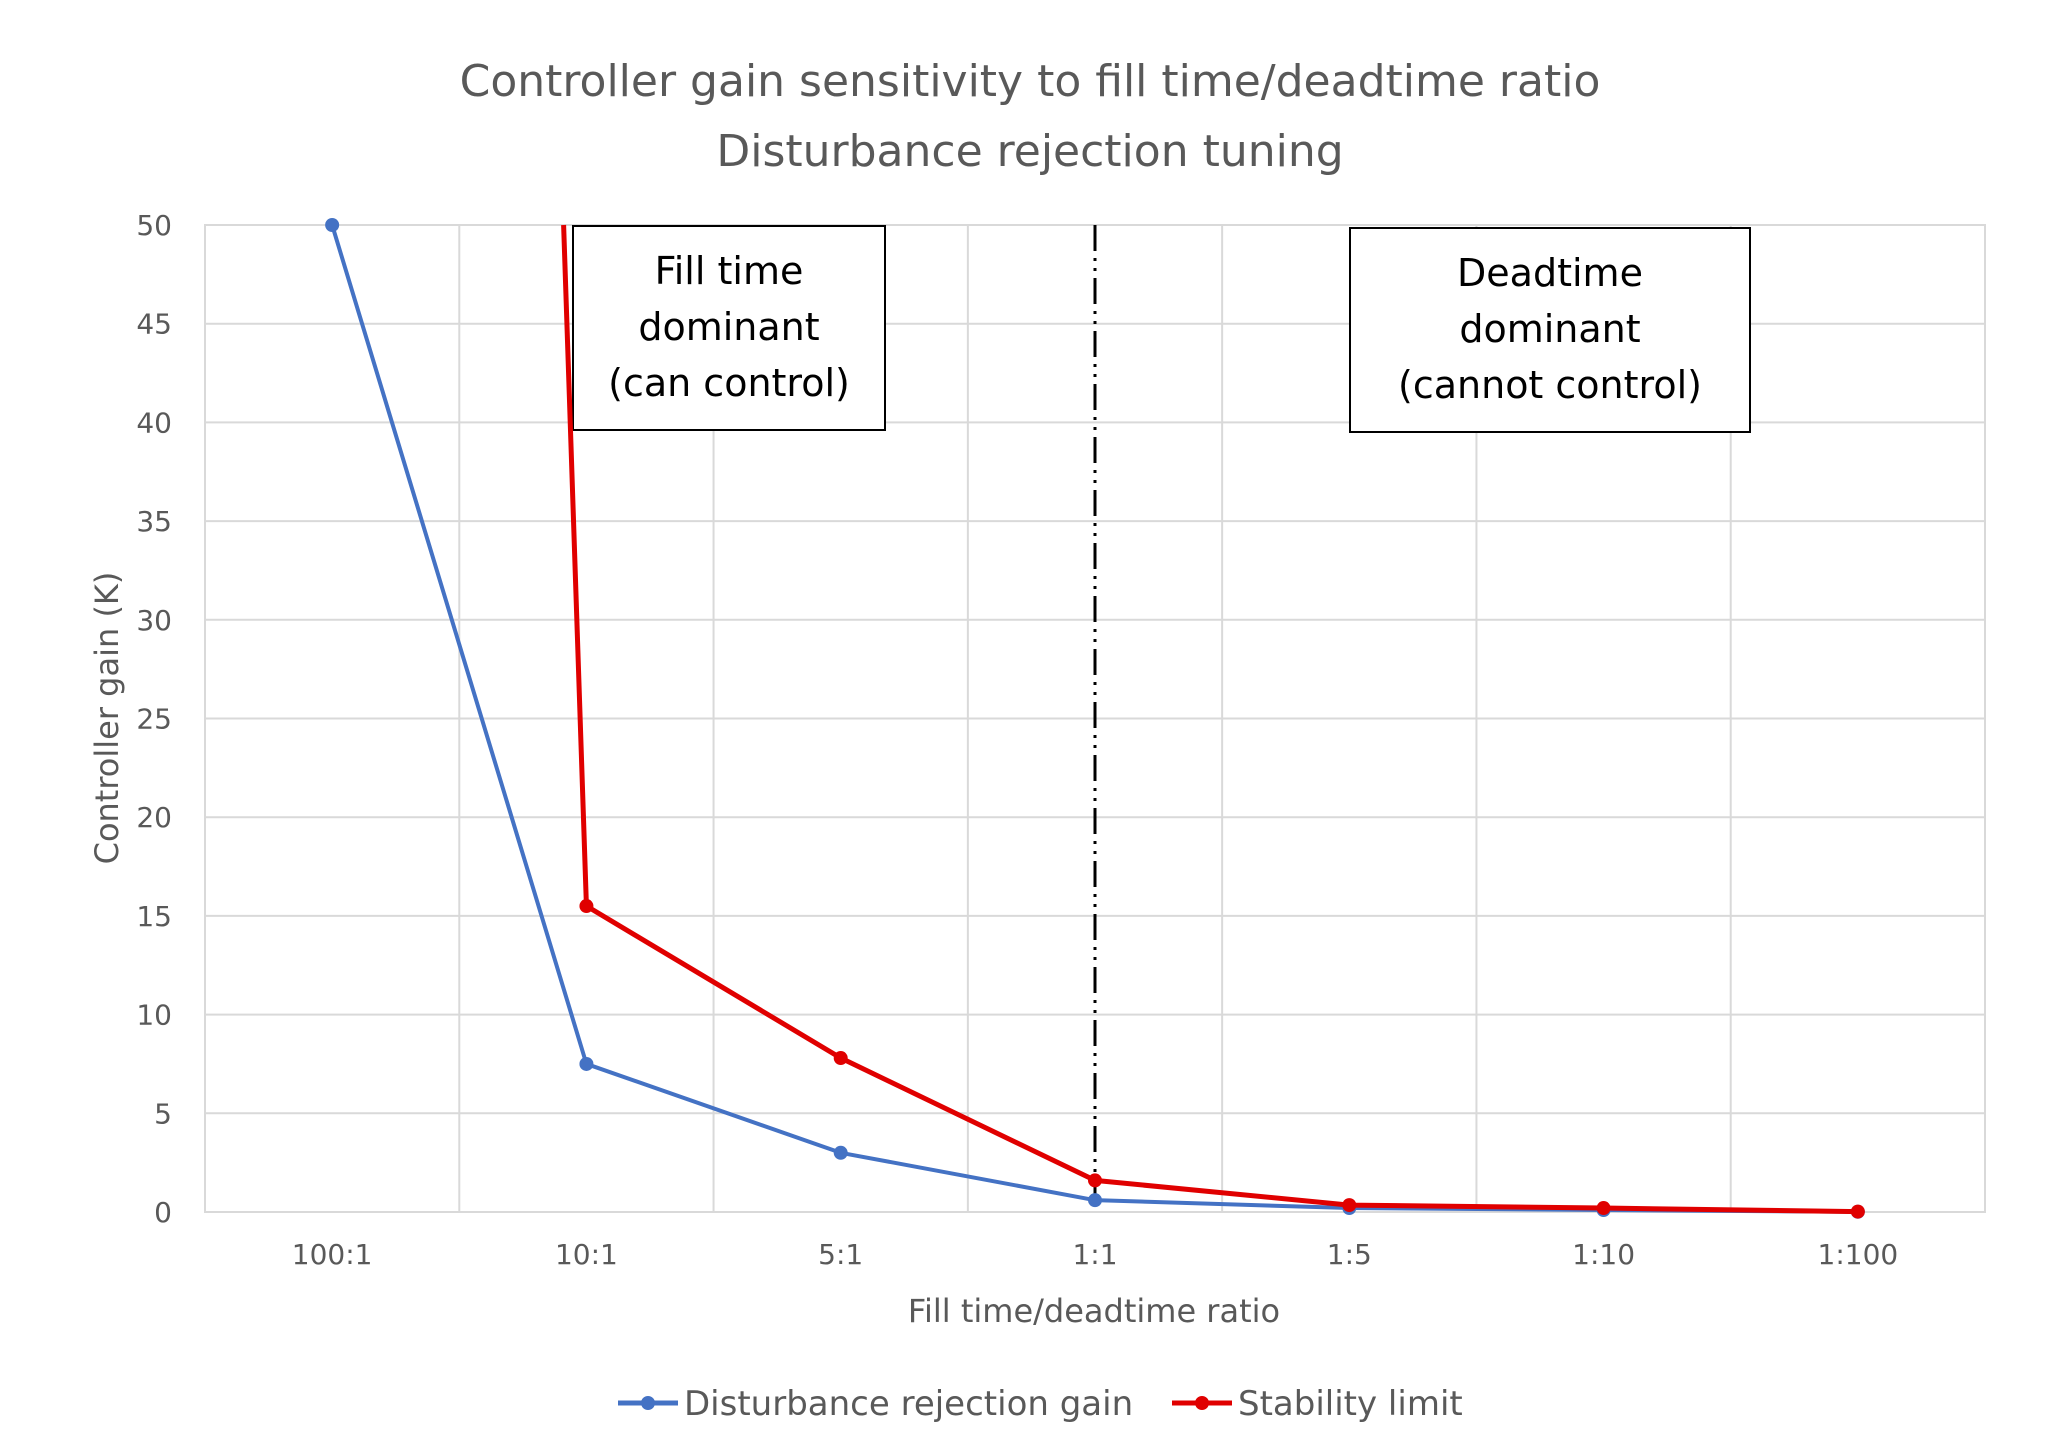 The height and width of the screenshot is (1434, 2060). Describe the element at coordinates (729, 383) in the screenshot. I see `annotation-line: (can control)` at that location.